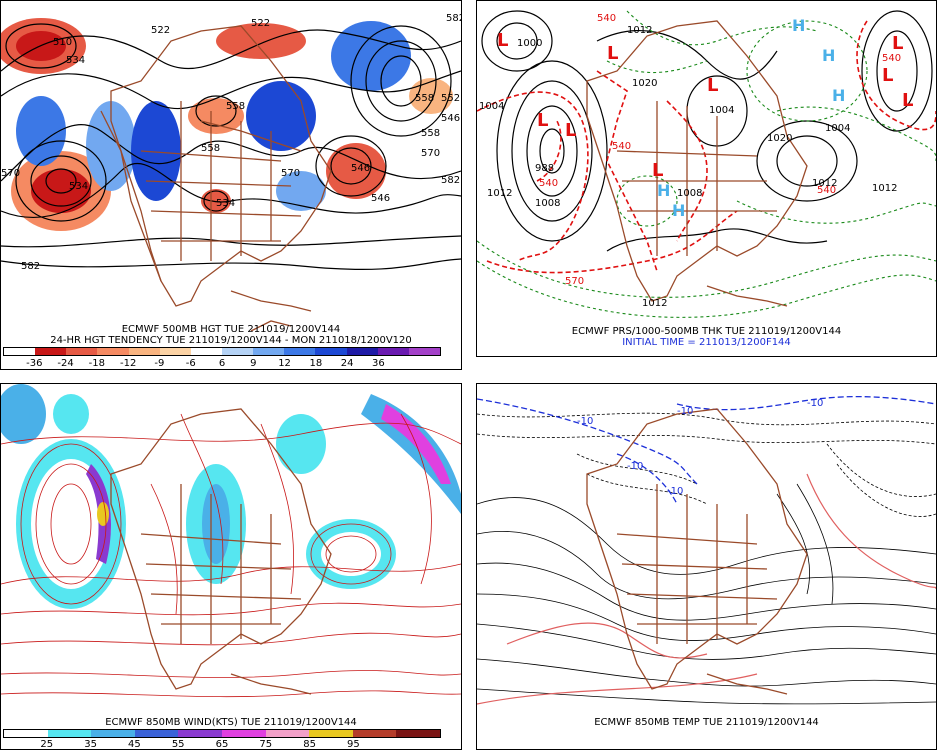 The width and height of the screenshot is (937, 750). I want to click on contour-label: 510, so click(62, 42).